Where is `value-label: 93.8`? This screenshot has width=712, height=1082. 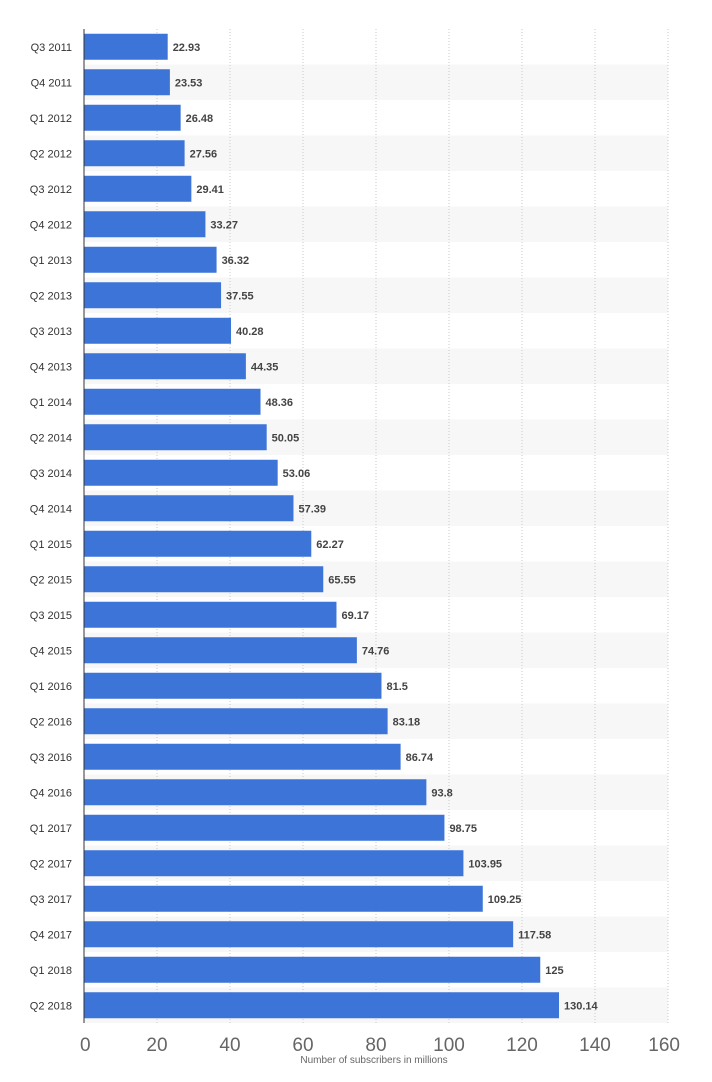
value-label: 93.8 is located at coordinates (441, 793).